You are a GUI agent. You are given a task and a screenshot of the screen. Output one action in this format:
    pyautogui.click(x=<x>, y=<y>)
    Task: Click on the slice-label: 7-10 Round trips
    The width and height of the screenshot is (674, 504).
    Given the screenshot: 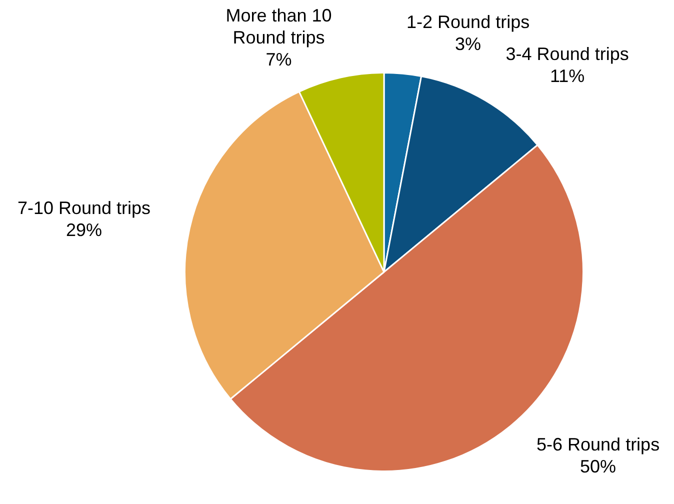 What is the action you would take?
    pyautogui.click(x=84, y=208)
    